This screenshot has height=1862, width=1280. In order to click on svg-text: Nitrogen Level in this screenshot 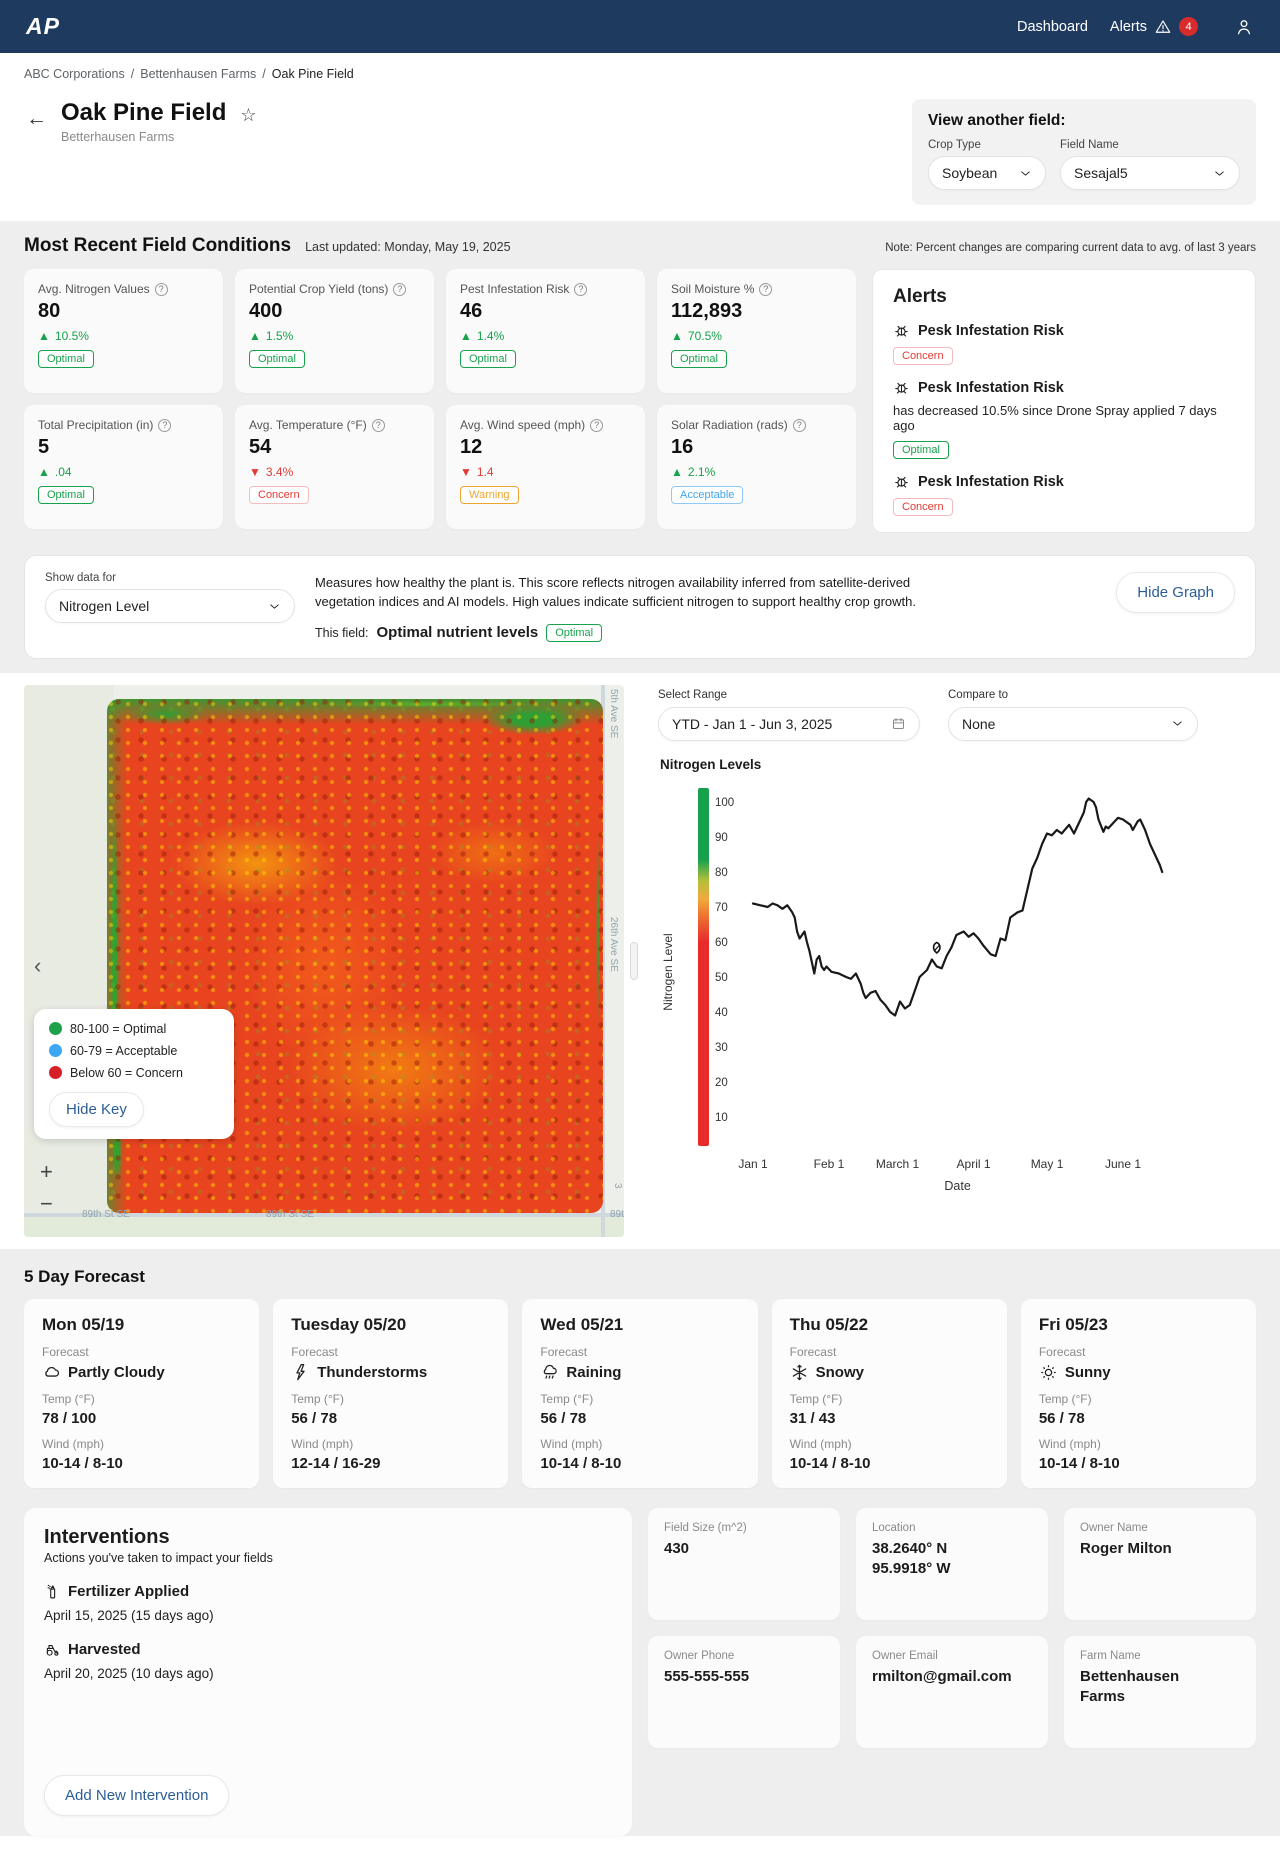, I will do `click(668, 971)`.